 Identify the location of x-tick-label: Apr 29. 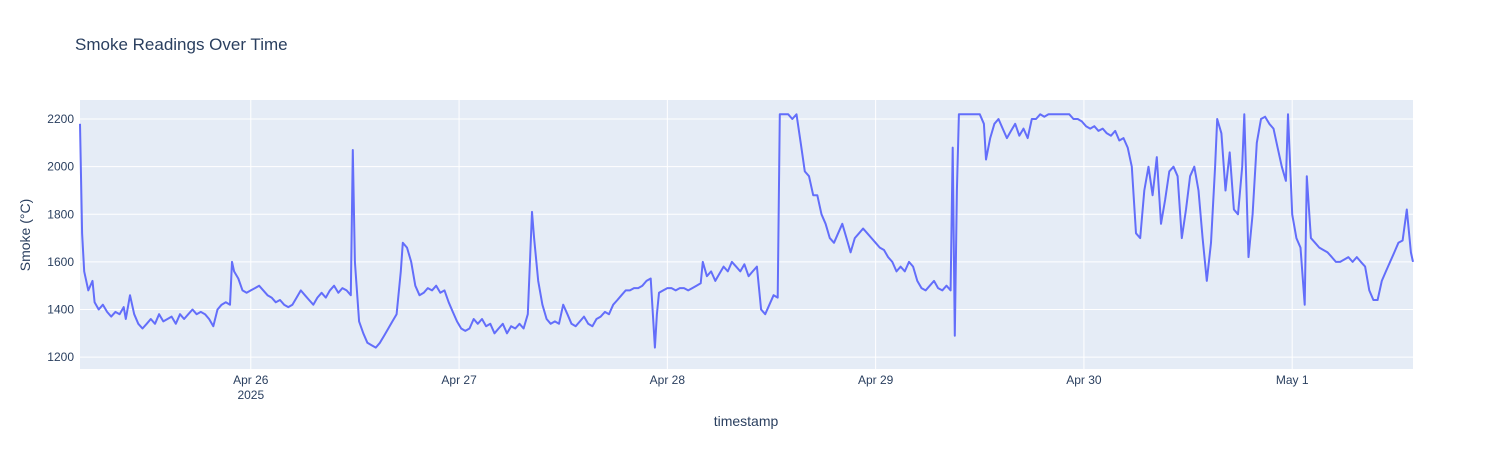
(876, 380).